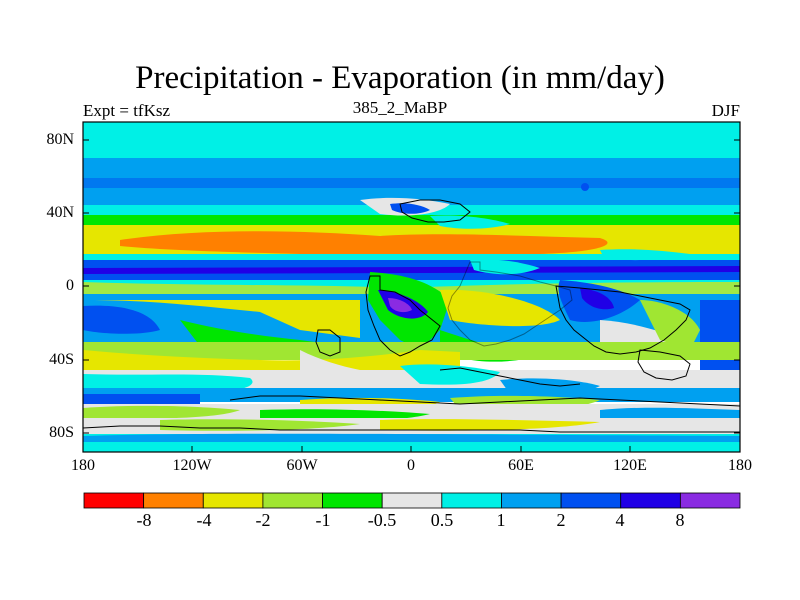 This screenshot has height=600, width=800. Describe the element at coordinates (192, 465) in the screenshot. I see `lon-tick-label: 120W` at that location.